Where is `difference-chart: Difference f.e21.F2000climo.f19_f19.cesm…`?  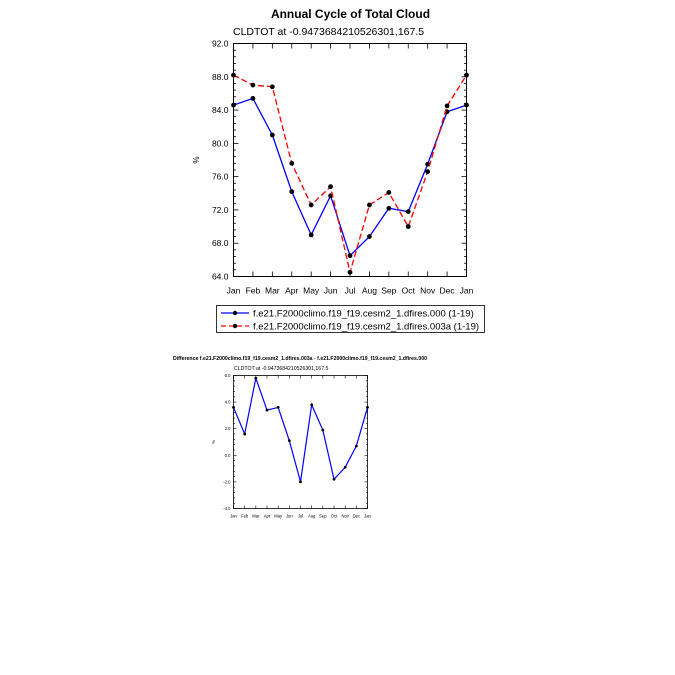
difference-chart: Difference f.e21.F2000climo.f19_f19.cesm… is located at coordinates (300, 437).